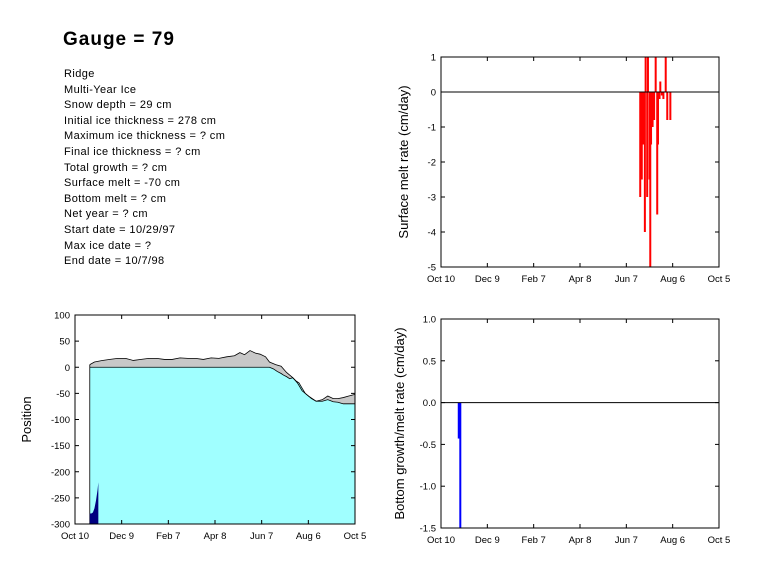 The height and width of the screenshot is (570, 760). Describe the element at coordinates (428, 487) in the screenshot. I see `y-tick-label: -1.0` at that location.